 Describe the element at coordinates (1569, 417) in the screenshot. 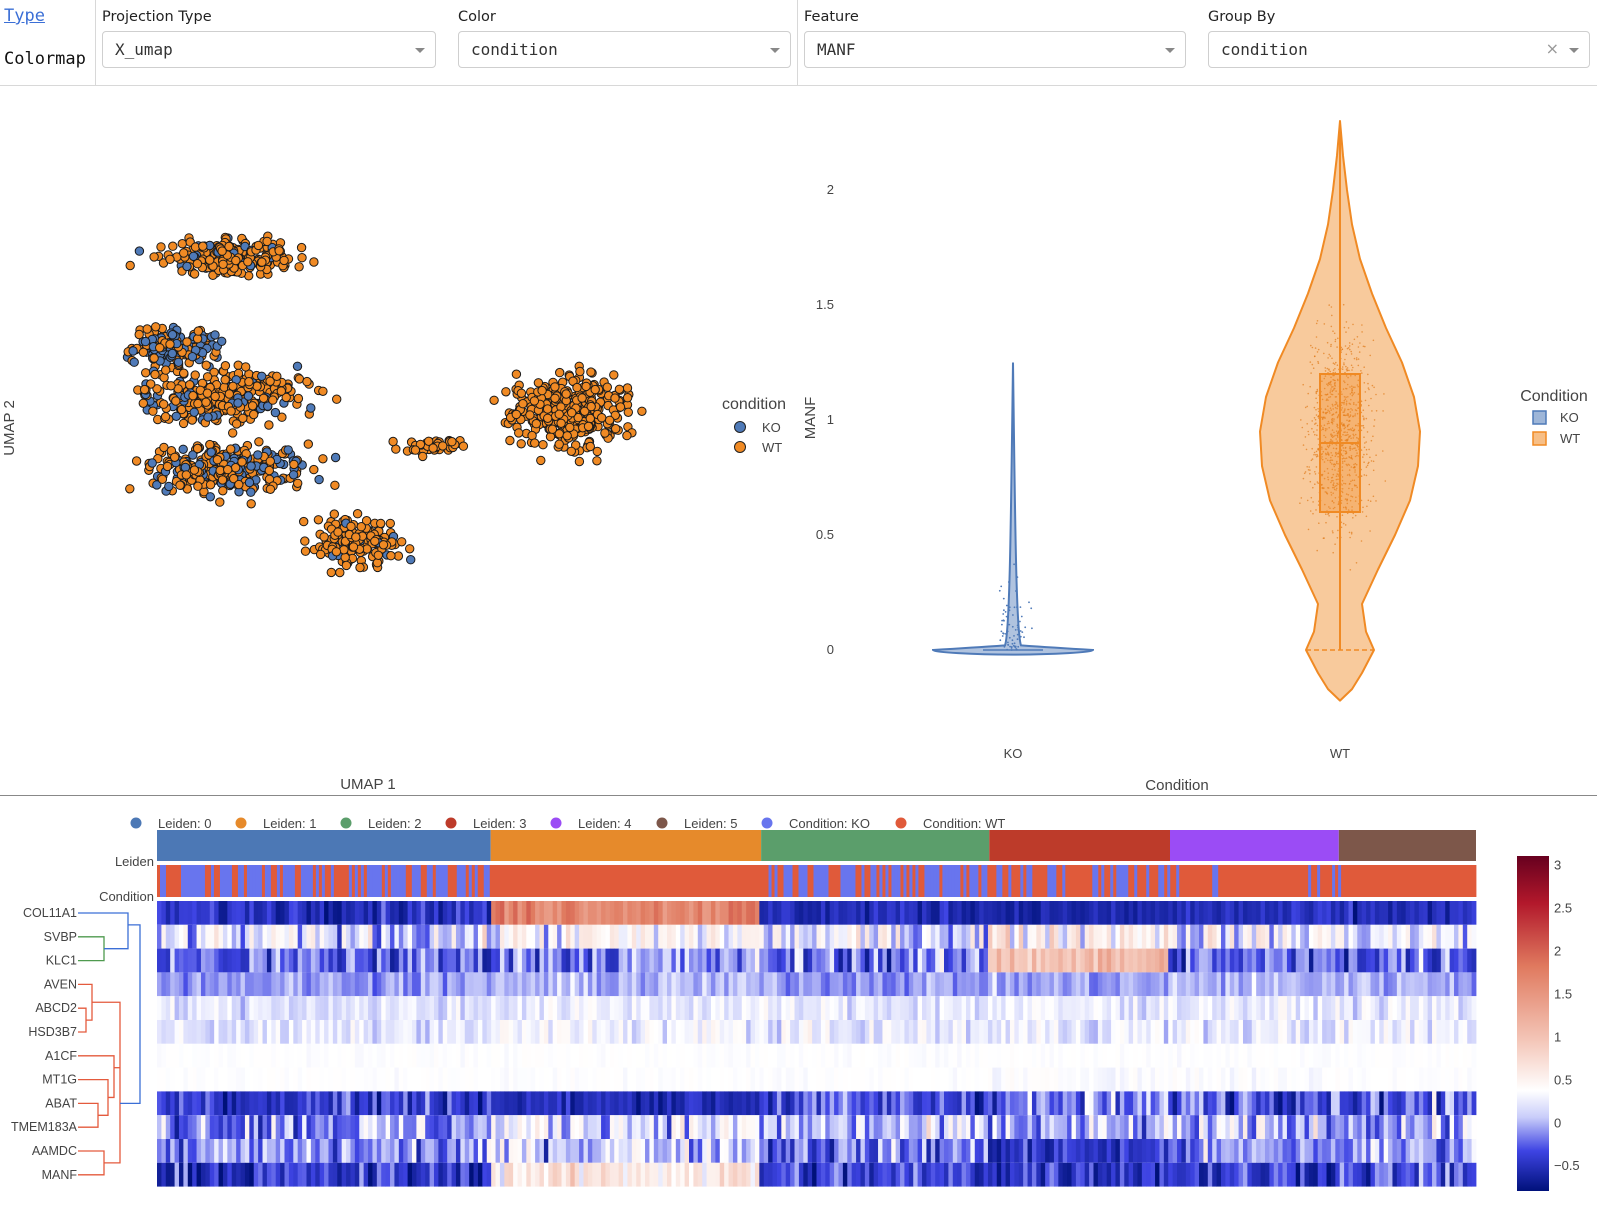

I see `violin-legend-ko: KO` at that location.